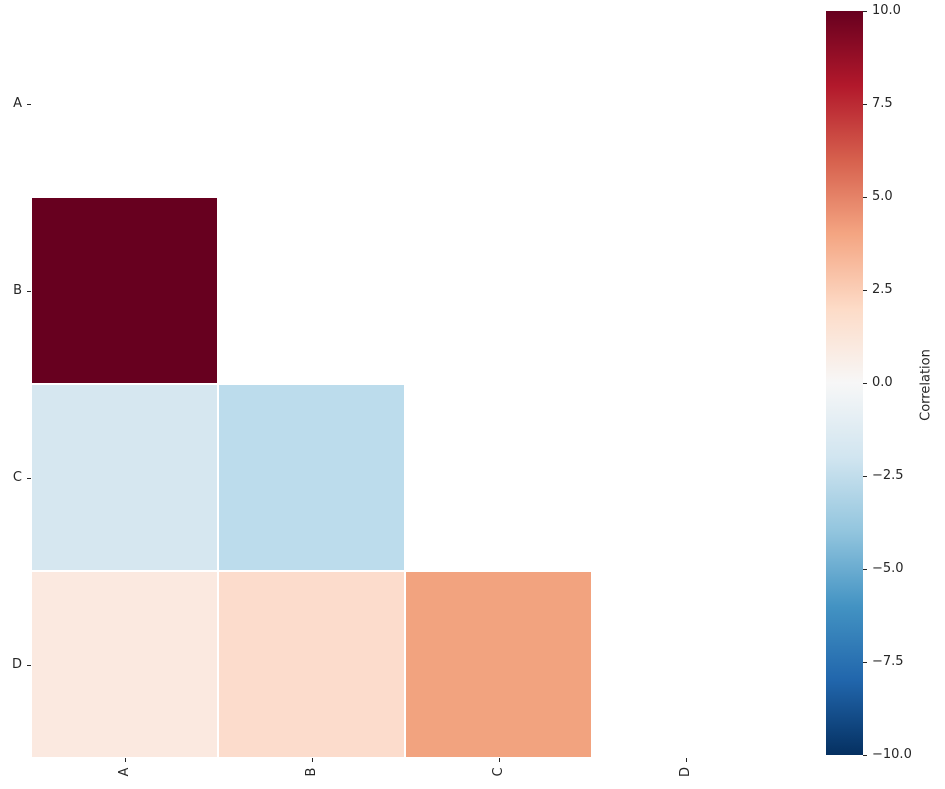 This screenshot has height=789, width=945. Describe the element at coordinates (685, 772) in the screenshot. I see `x-tick-label-D: D` at that location.